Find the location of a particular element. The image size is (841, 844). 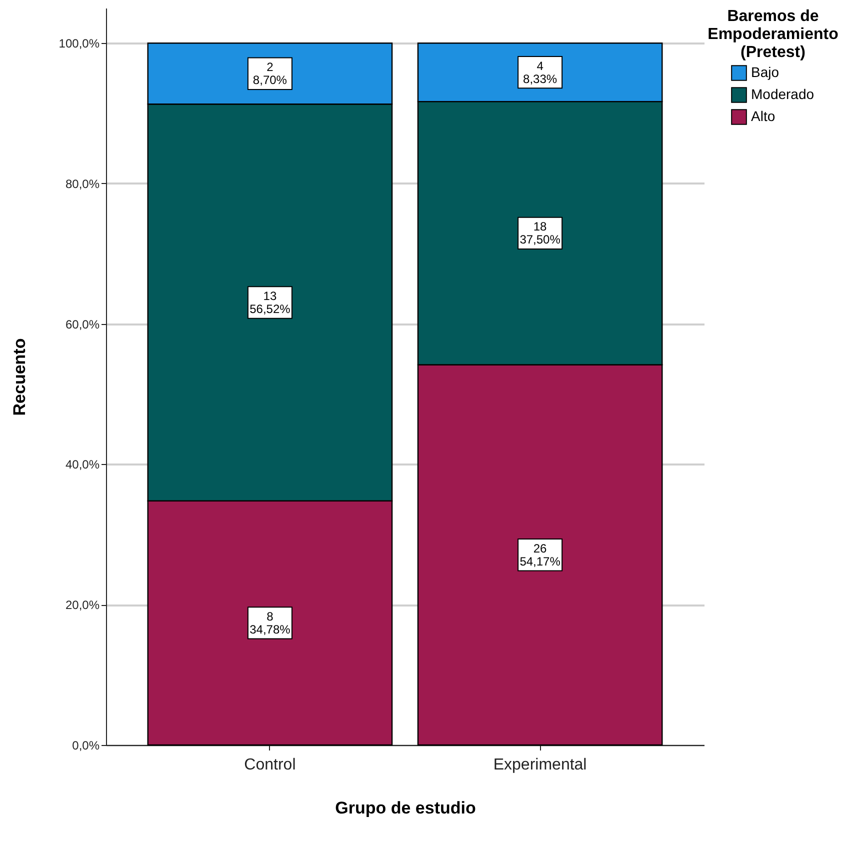

y-tick-label: 40,0% is located at coordinates (82, 465).